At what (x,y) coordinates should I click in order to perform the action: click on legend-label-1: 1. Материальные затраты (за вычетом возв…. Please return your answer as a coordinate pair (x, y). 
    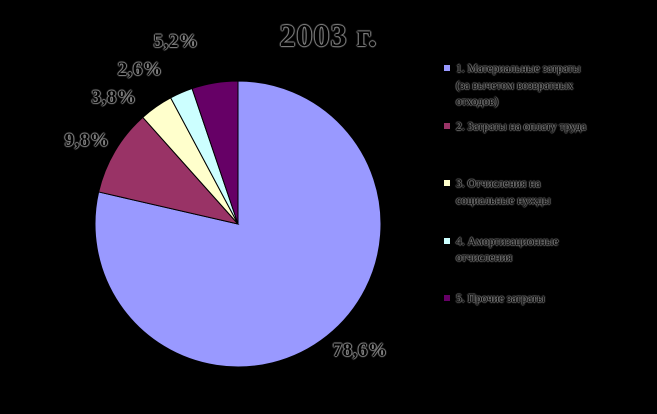
    Looking at the image, I should click on (518, 85).